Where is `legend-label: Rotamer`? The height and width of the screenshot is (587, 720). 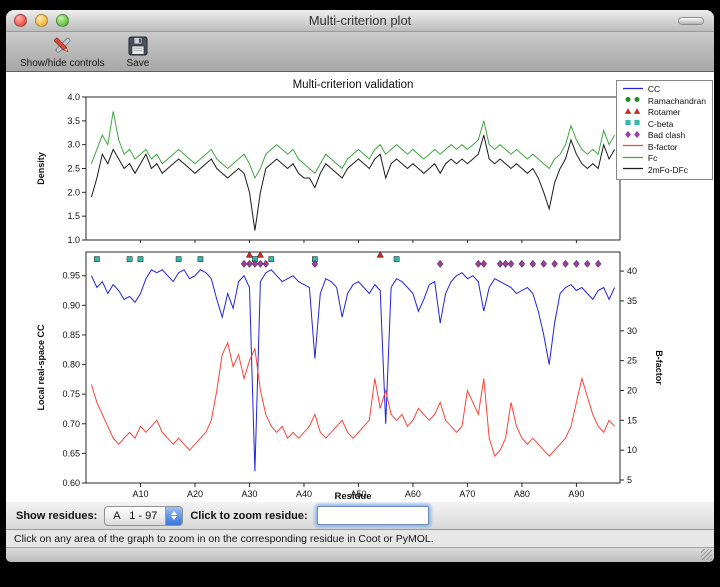 legend-label: Rotamer is located at coordinates (664, 112).